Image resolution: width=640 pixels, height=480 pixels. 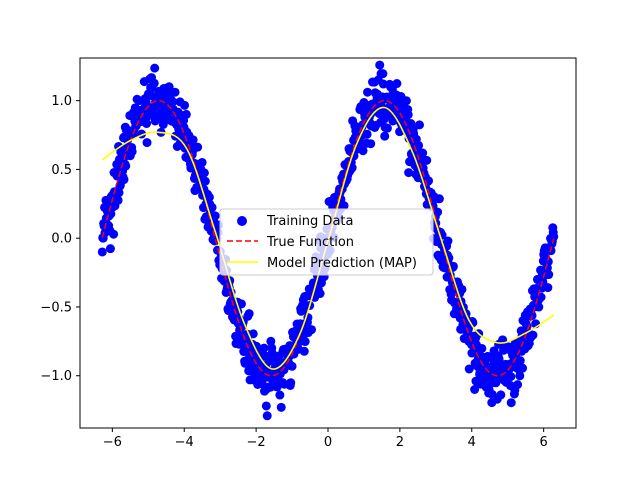 I want to click on y-tick-label: 0.0, so click(x=61, y=239).